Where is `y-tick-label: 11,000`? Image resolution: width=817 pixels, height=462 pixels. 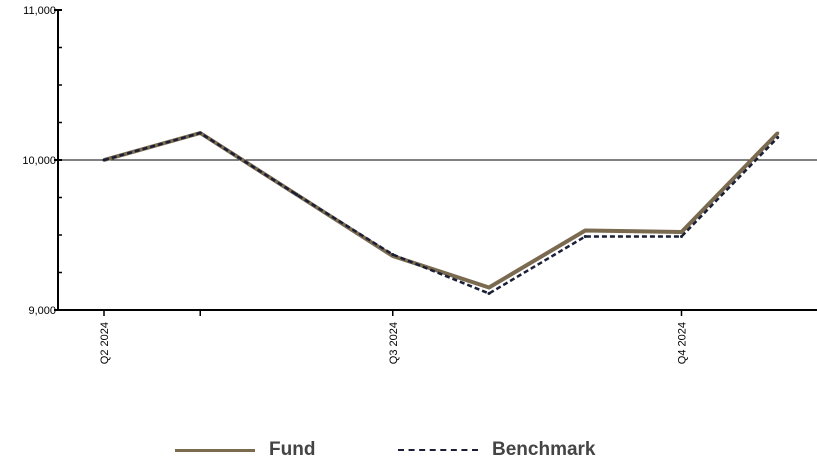 y-tick-label: 11,000 is located at coordinates (39, 11).